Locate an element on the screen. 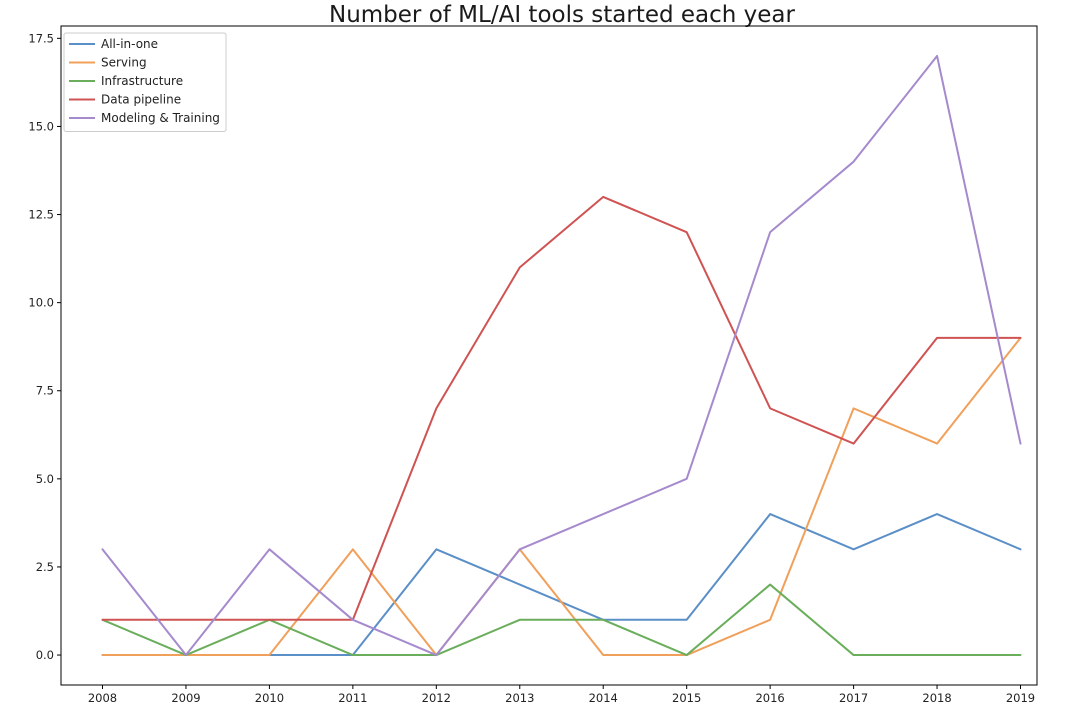 The image size is (1080, 713). y-tick-label: 15.0 is located at coordinates (41, 126).